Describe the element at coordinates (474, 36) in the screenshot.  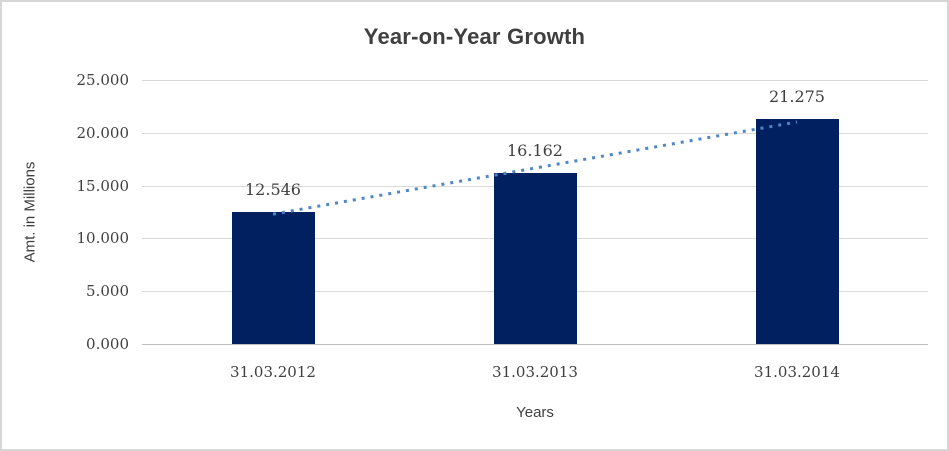
I see `chart-title: Year-on-Year Growth` at that location.